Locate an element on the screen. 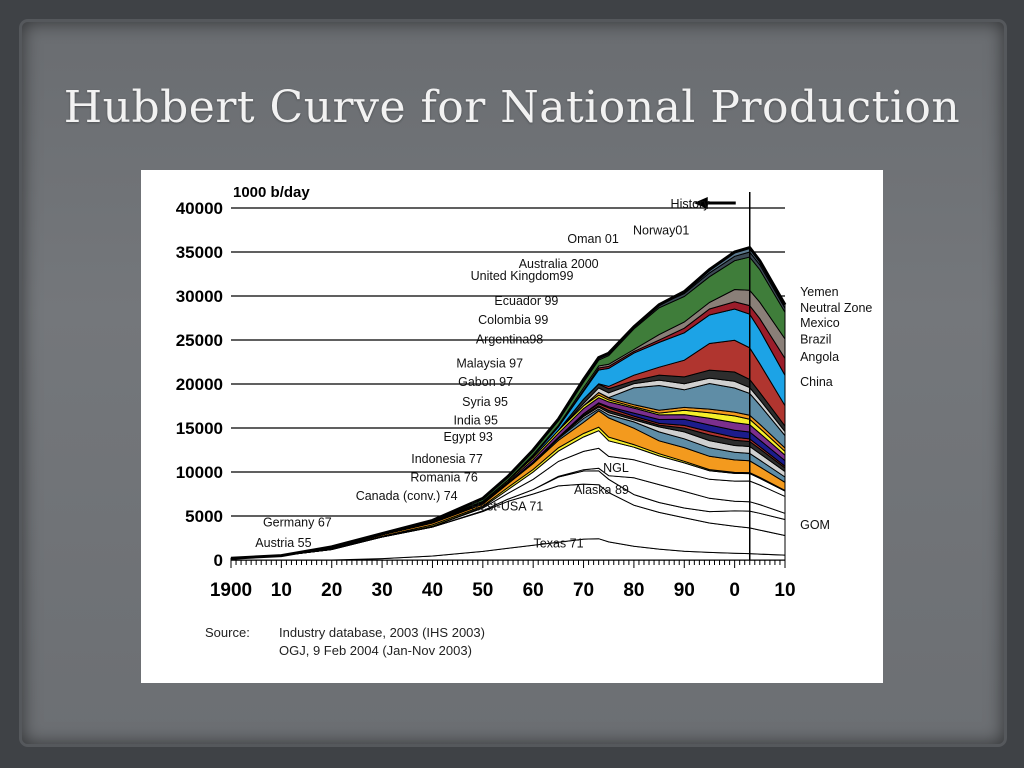 The width and height of the screenshot is (1024, 768). x-tick-label: 70 is located at coordinates (583, 590).